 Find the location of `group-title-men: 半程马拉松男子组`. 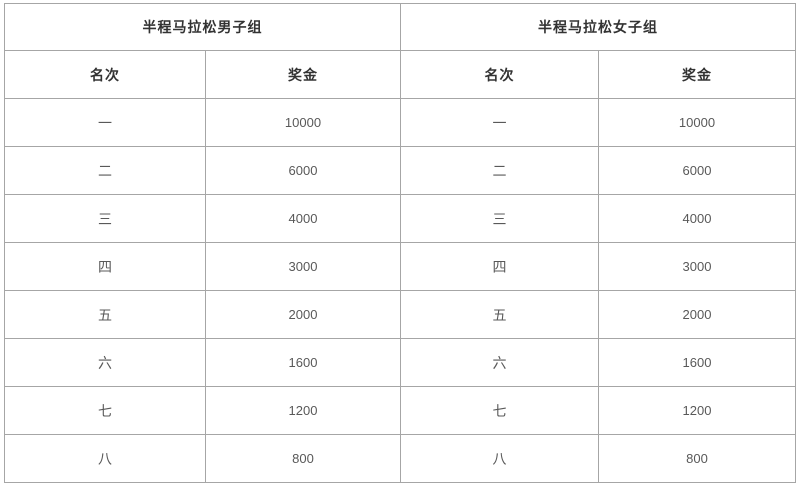

group-title-men: 半程马拉松男子组 is located at coordinates (202, 27).